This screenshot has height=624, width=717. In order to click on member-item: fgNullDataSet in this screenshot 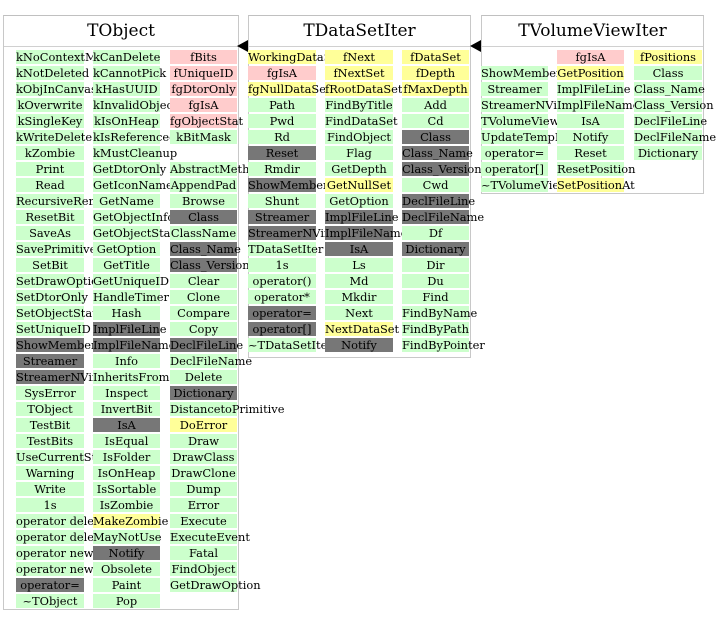, I will do `click(289, 89)`.